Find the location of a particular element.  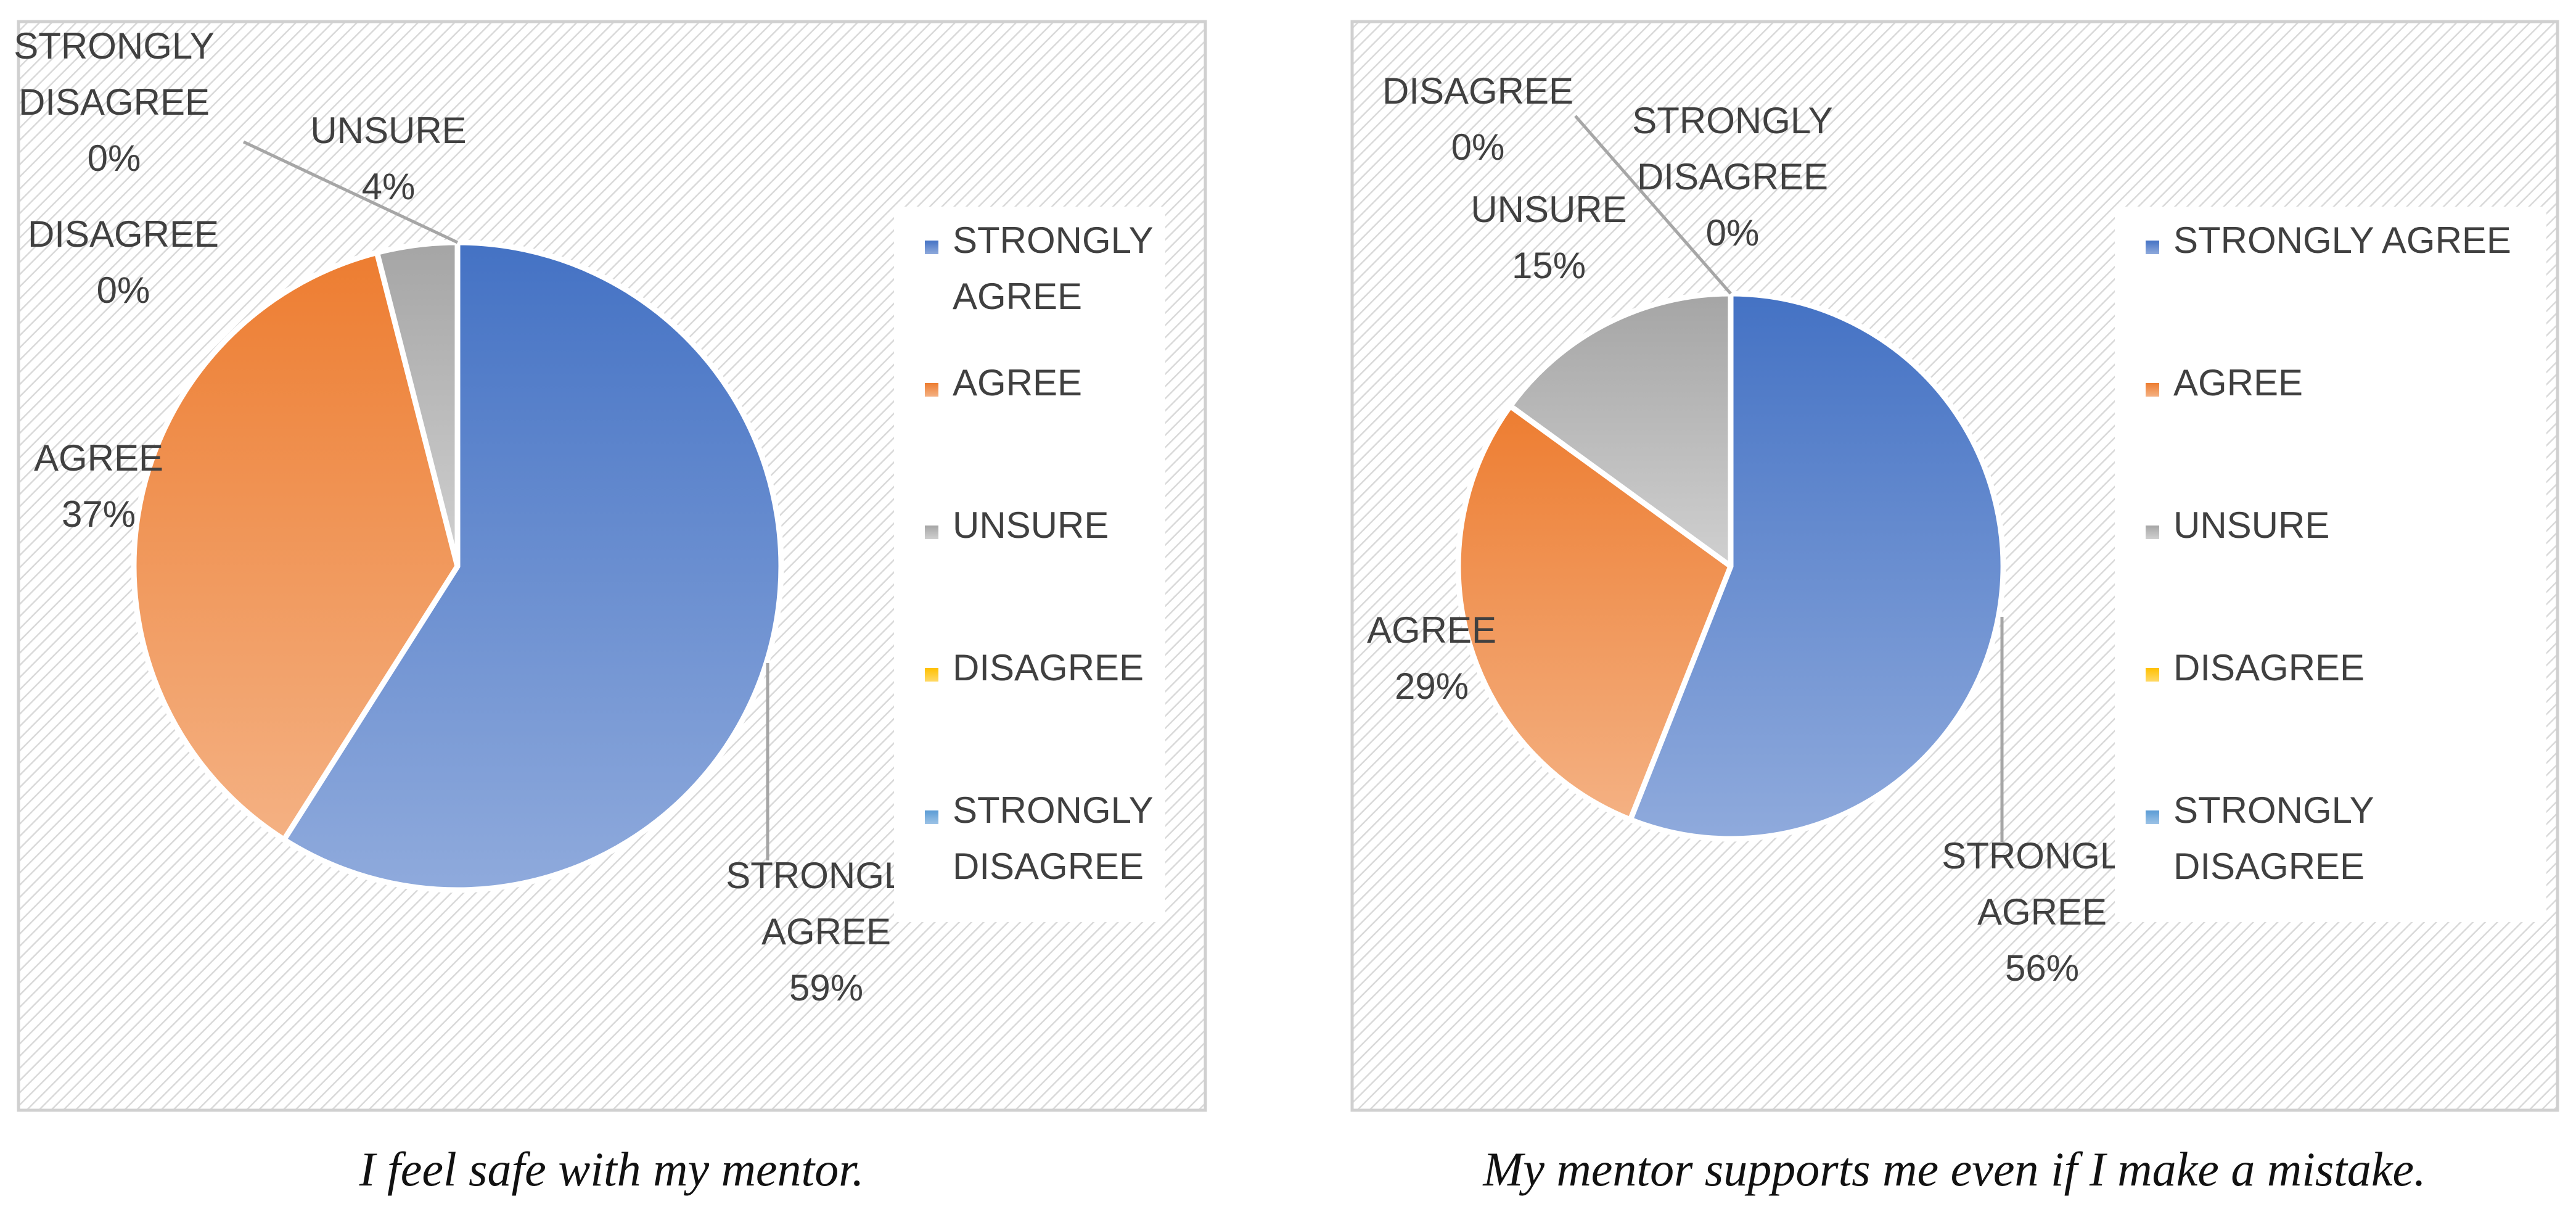

data-label-strongly-agree: STRONGLY AGREE 59% is located at coordinates (827, 931).